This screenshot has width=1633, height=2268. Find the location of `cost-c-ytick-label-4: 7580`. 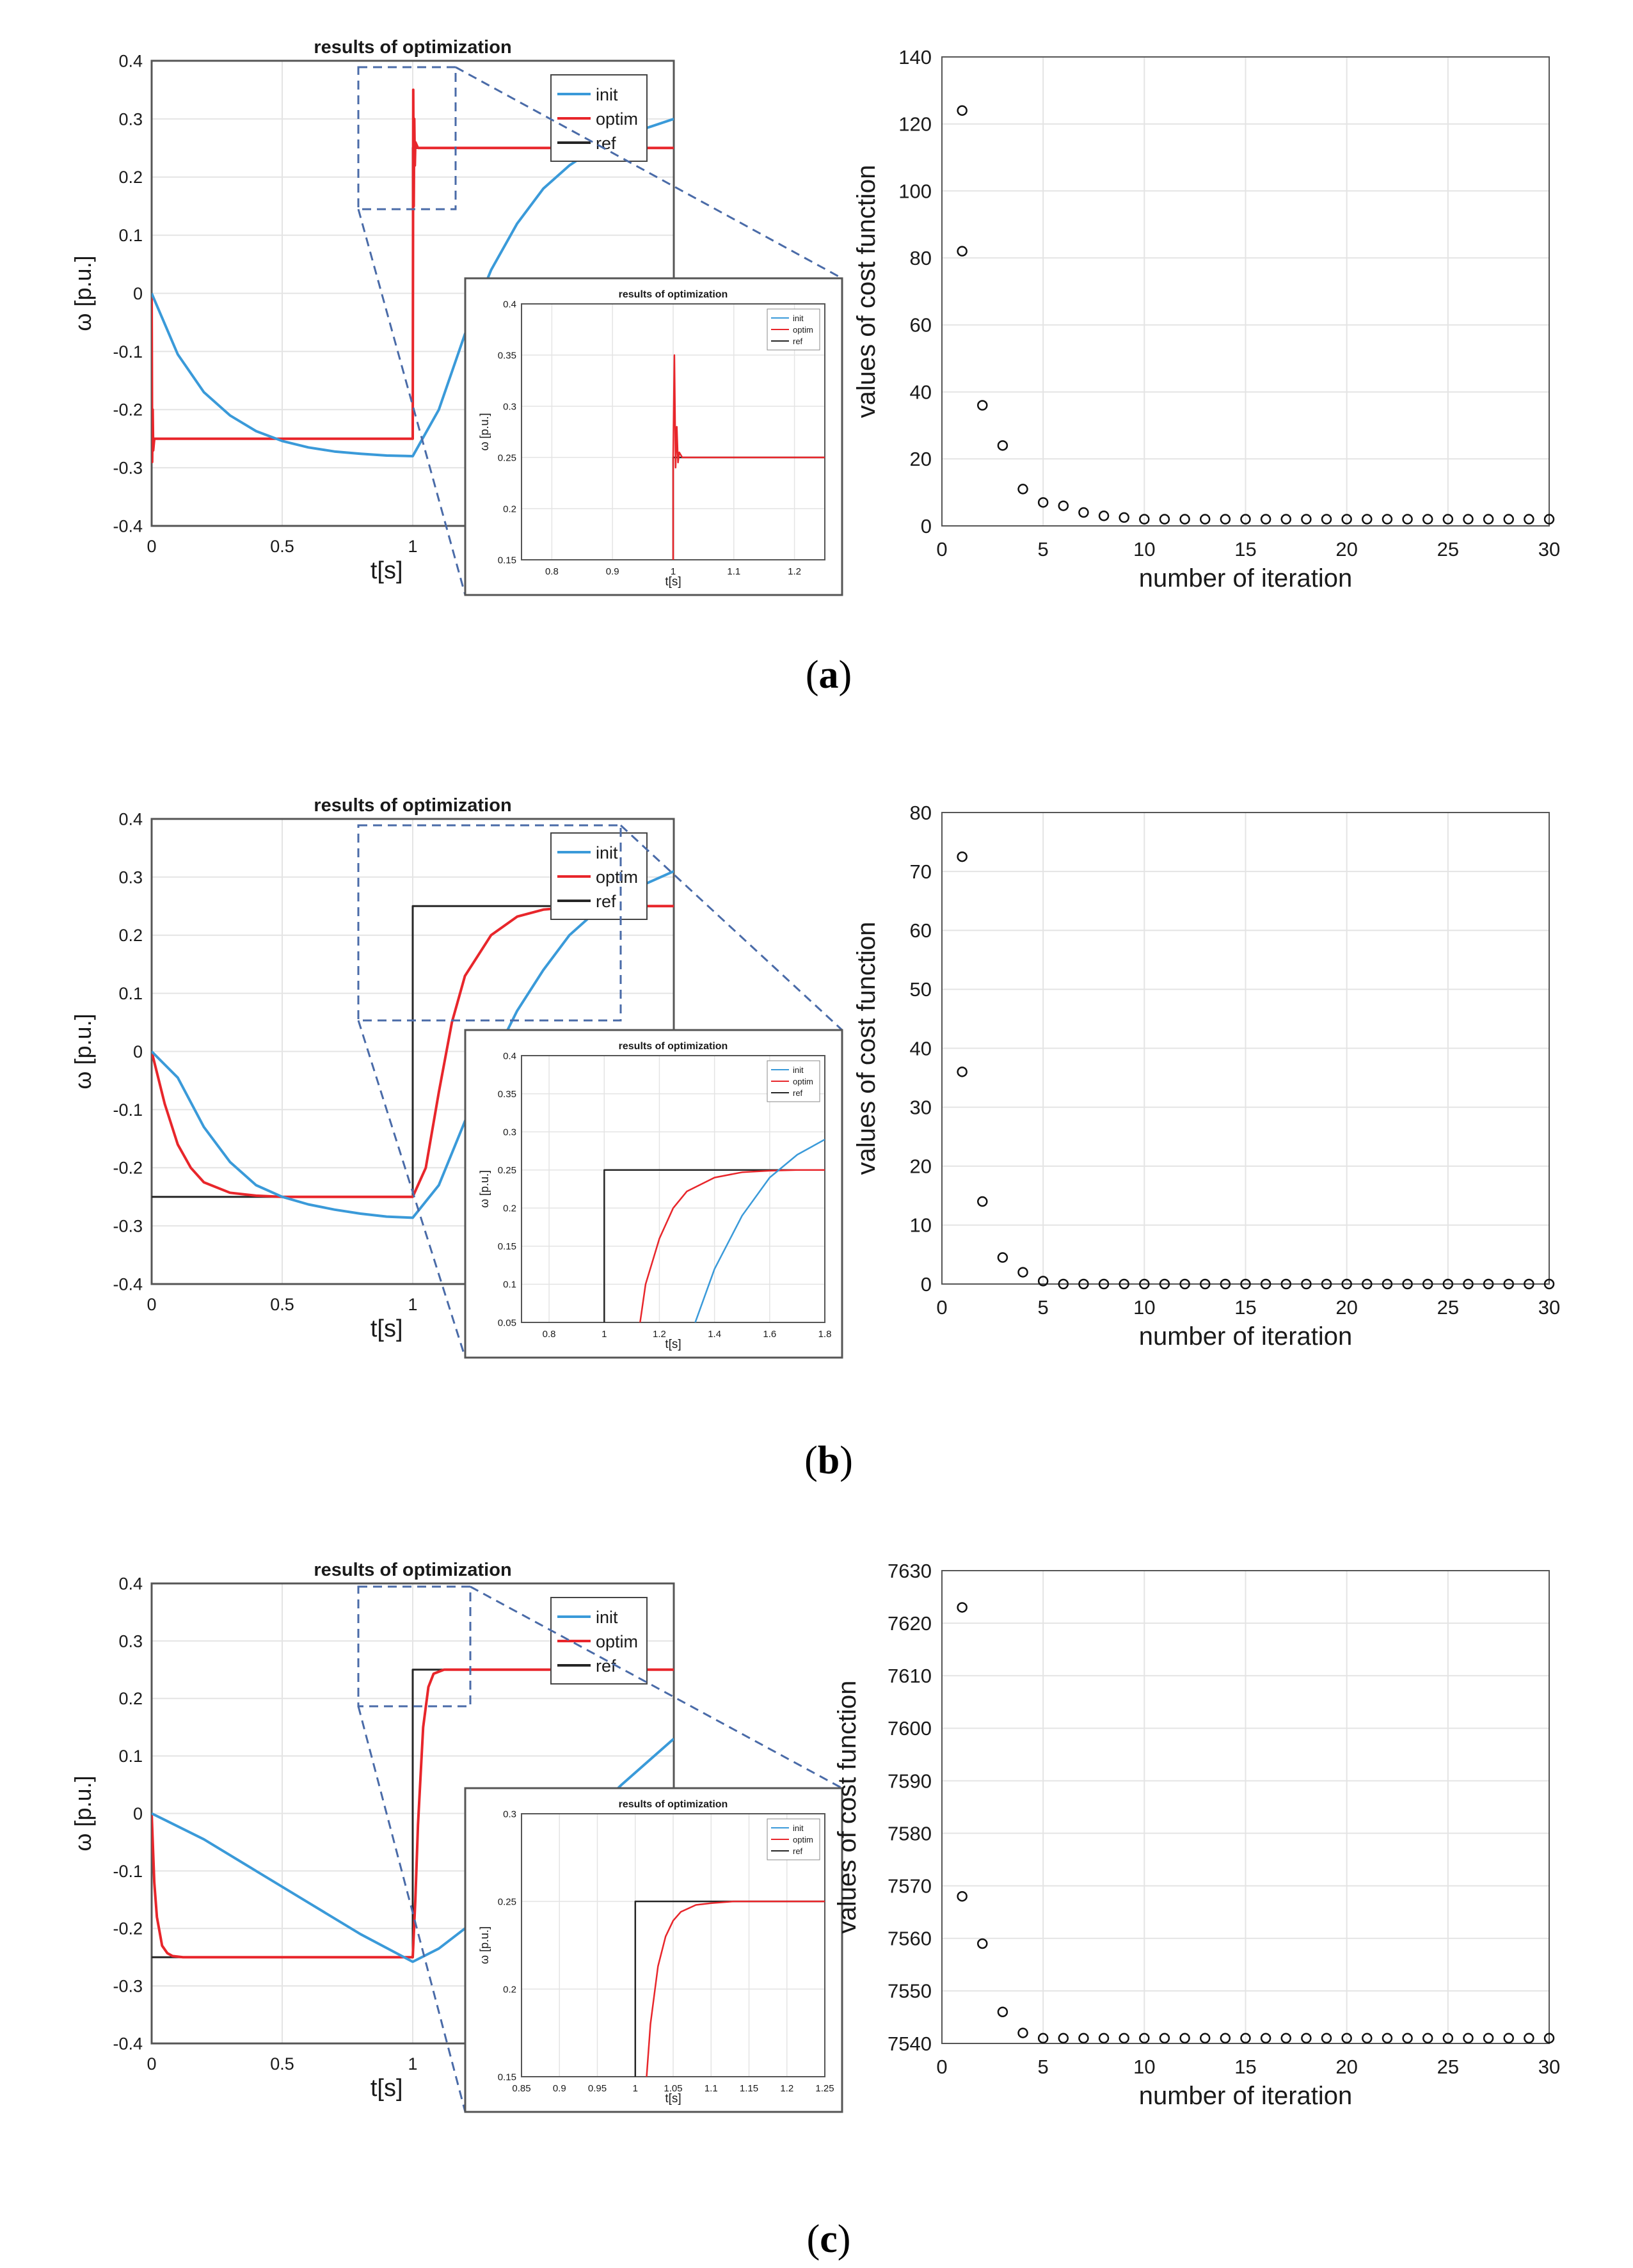

cost-c-ytick-label-4: 7580 is located at coordinates (910, 1833).